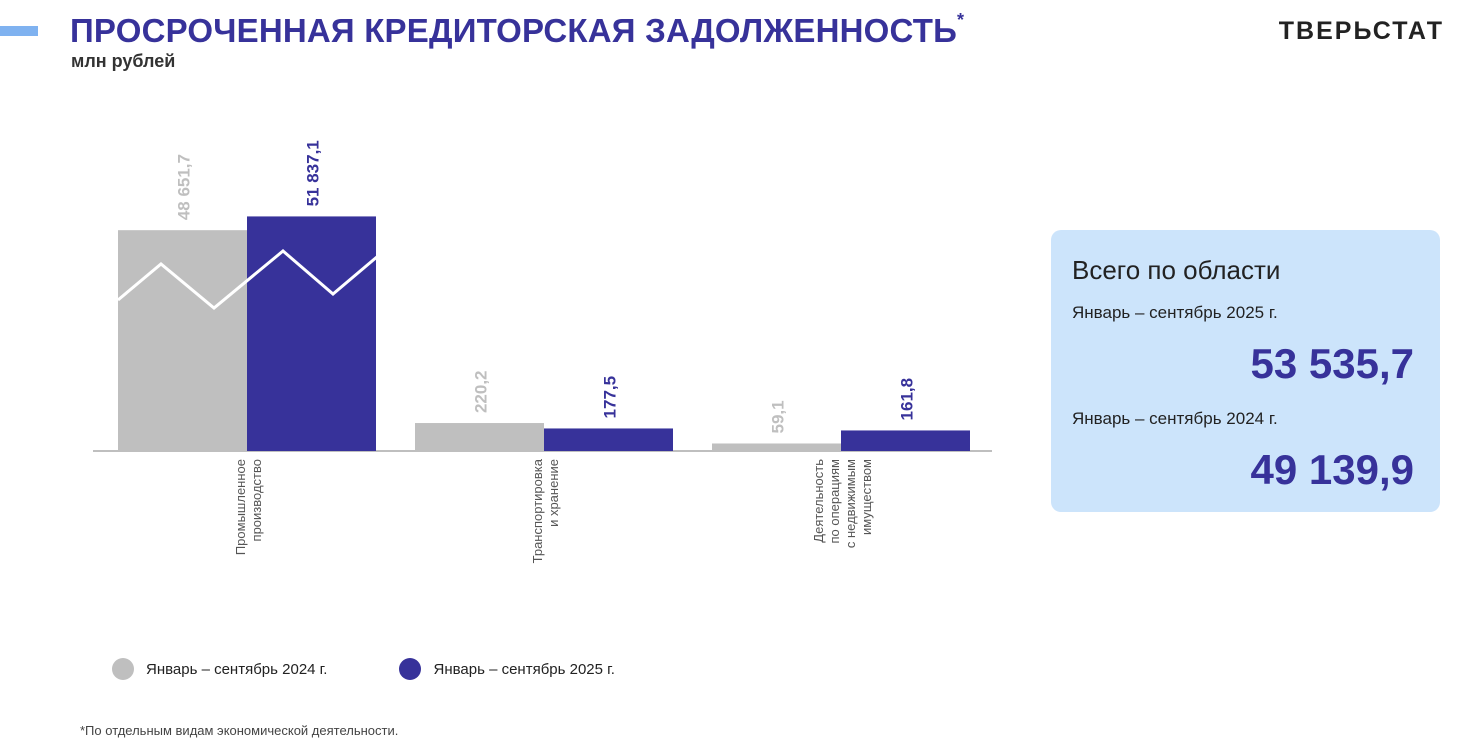  I want to click on data-label-2024-1: 48 651,7, so click(184, 187).